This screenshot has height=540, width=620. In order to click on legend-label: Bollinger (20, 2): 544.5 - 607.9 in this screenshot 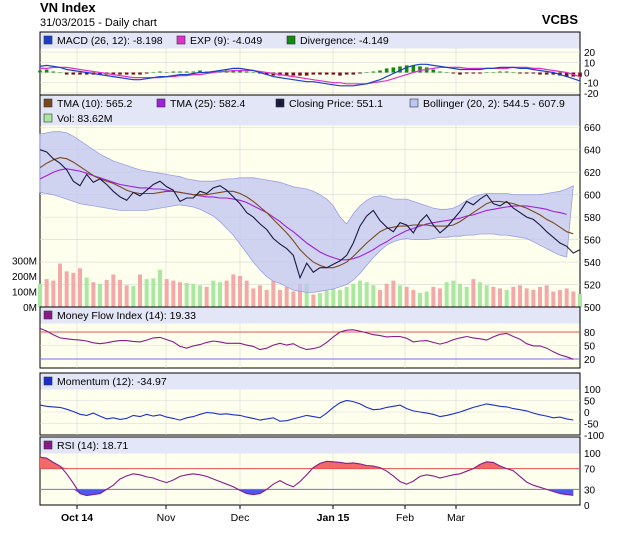, I will do `click(494, 104)`.